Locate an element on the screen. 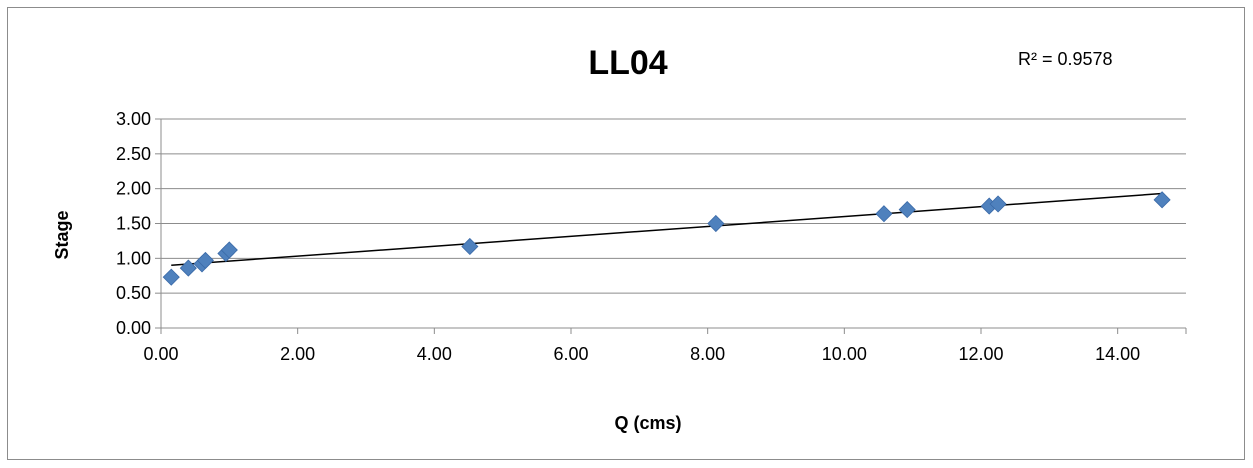 The image size is (1253, 468). x-tick-label: 8.00 is located at coordinates (707, 354).